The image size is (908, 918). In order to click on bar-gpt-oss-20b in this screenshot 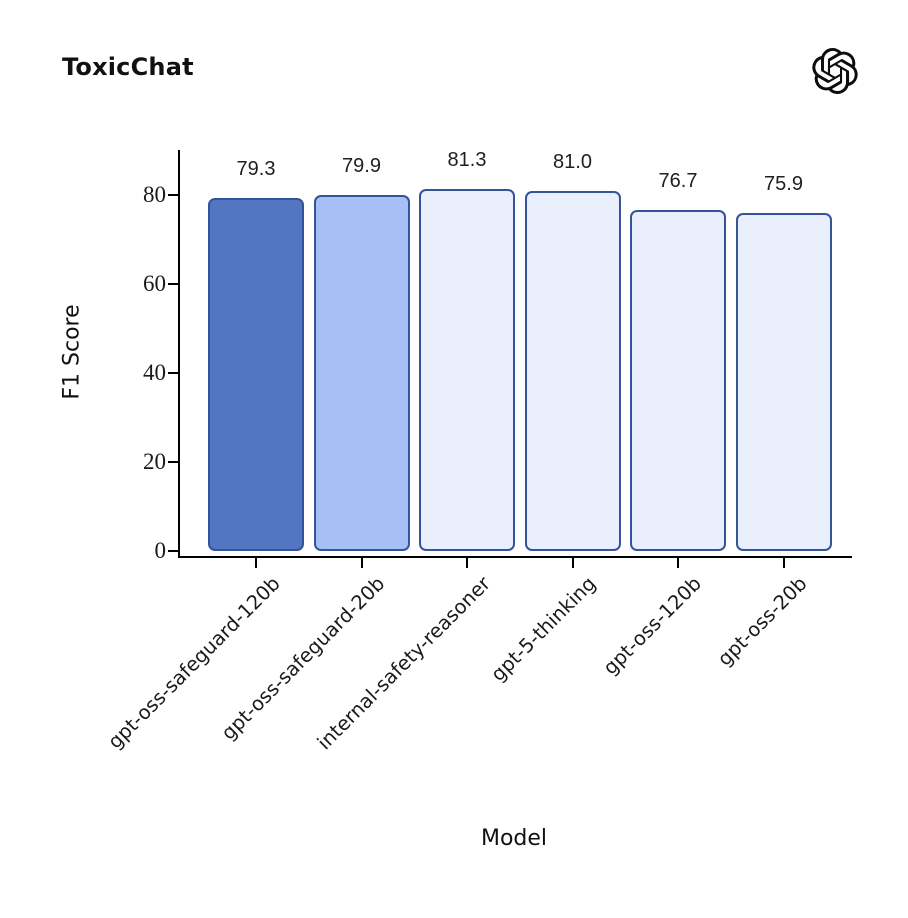, I will do `click(783, 382)`.